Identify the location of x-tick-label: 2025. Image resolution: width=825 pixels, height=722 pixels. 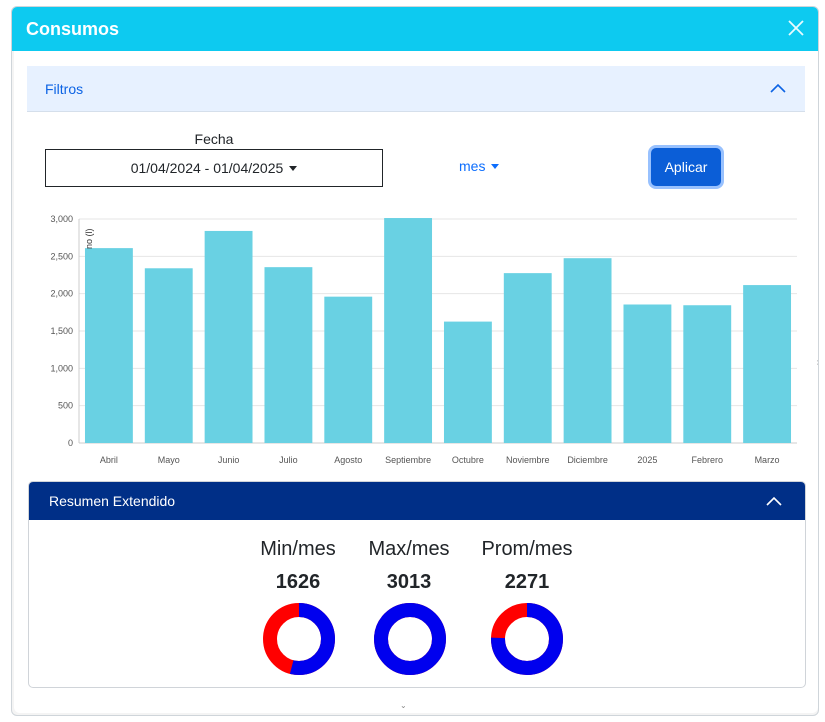
(647, 460).